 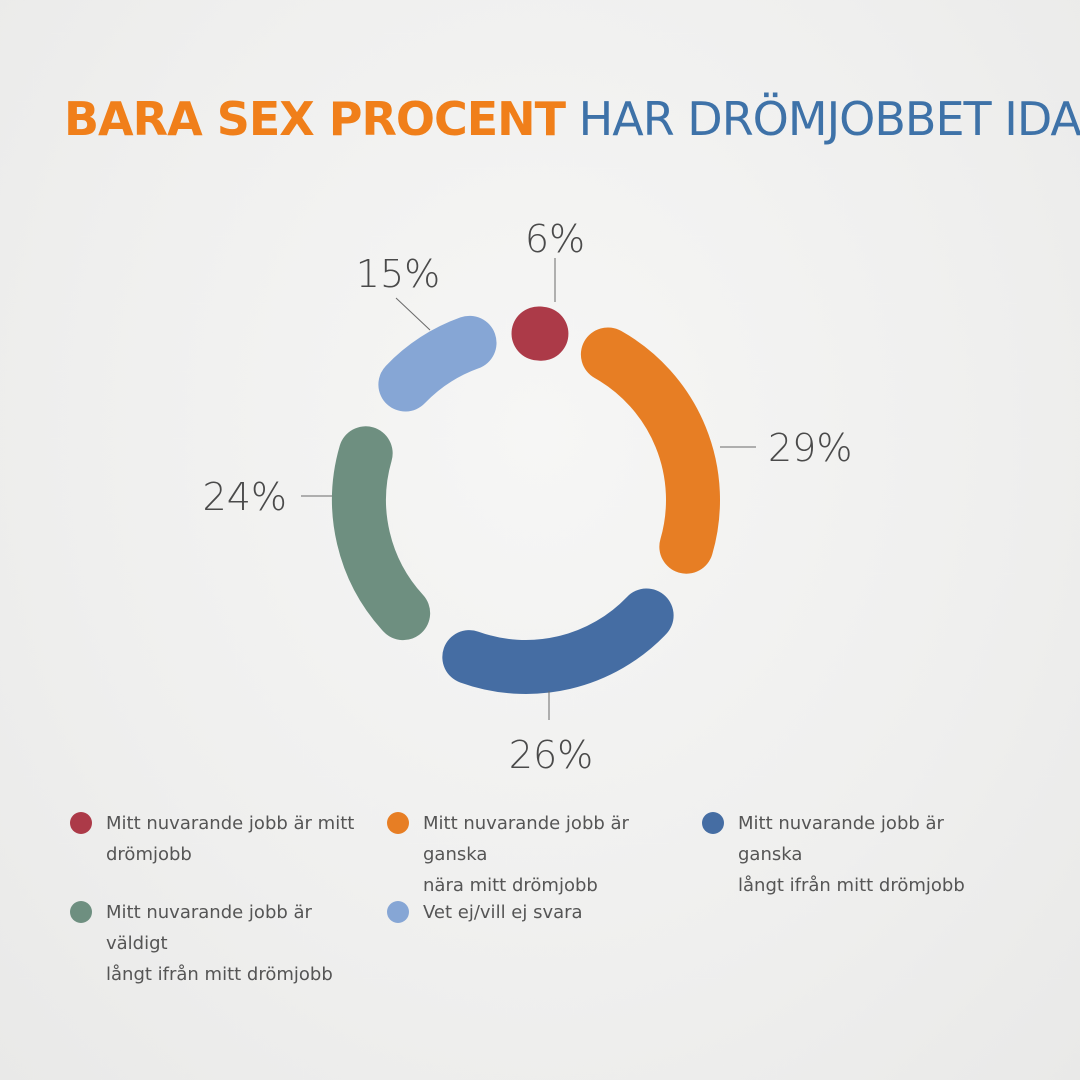 I want to click on chart-title: BARA SEX PROCENT HAR DRÖMJOBBET IDAG, so click(x=572, y=119).